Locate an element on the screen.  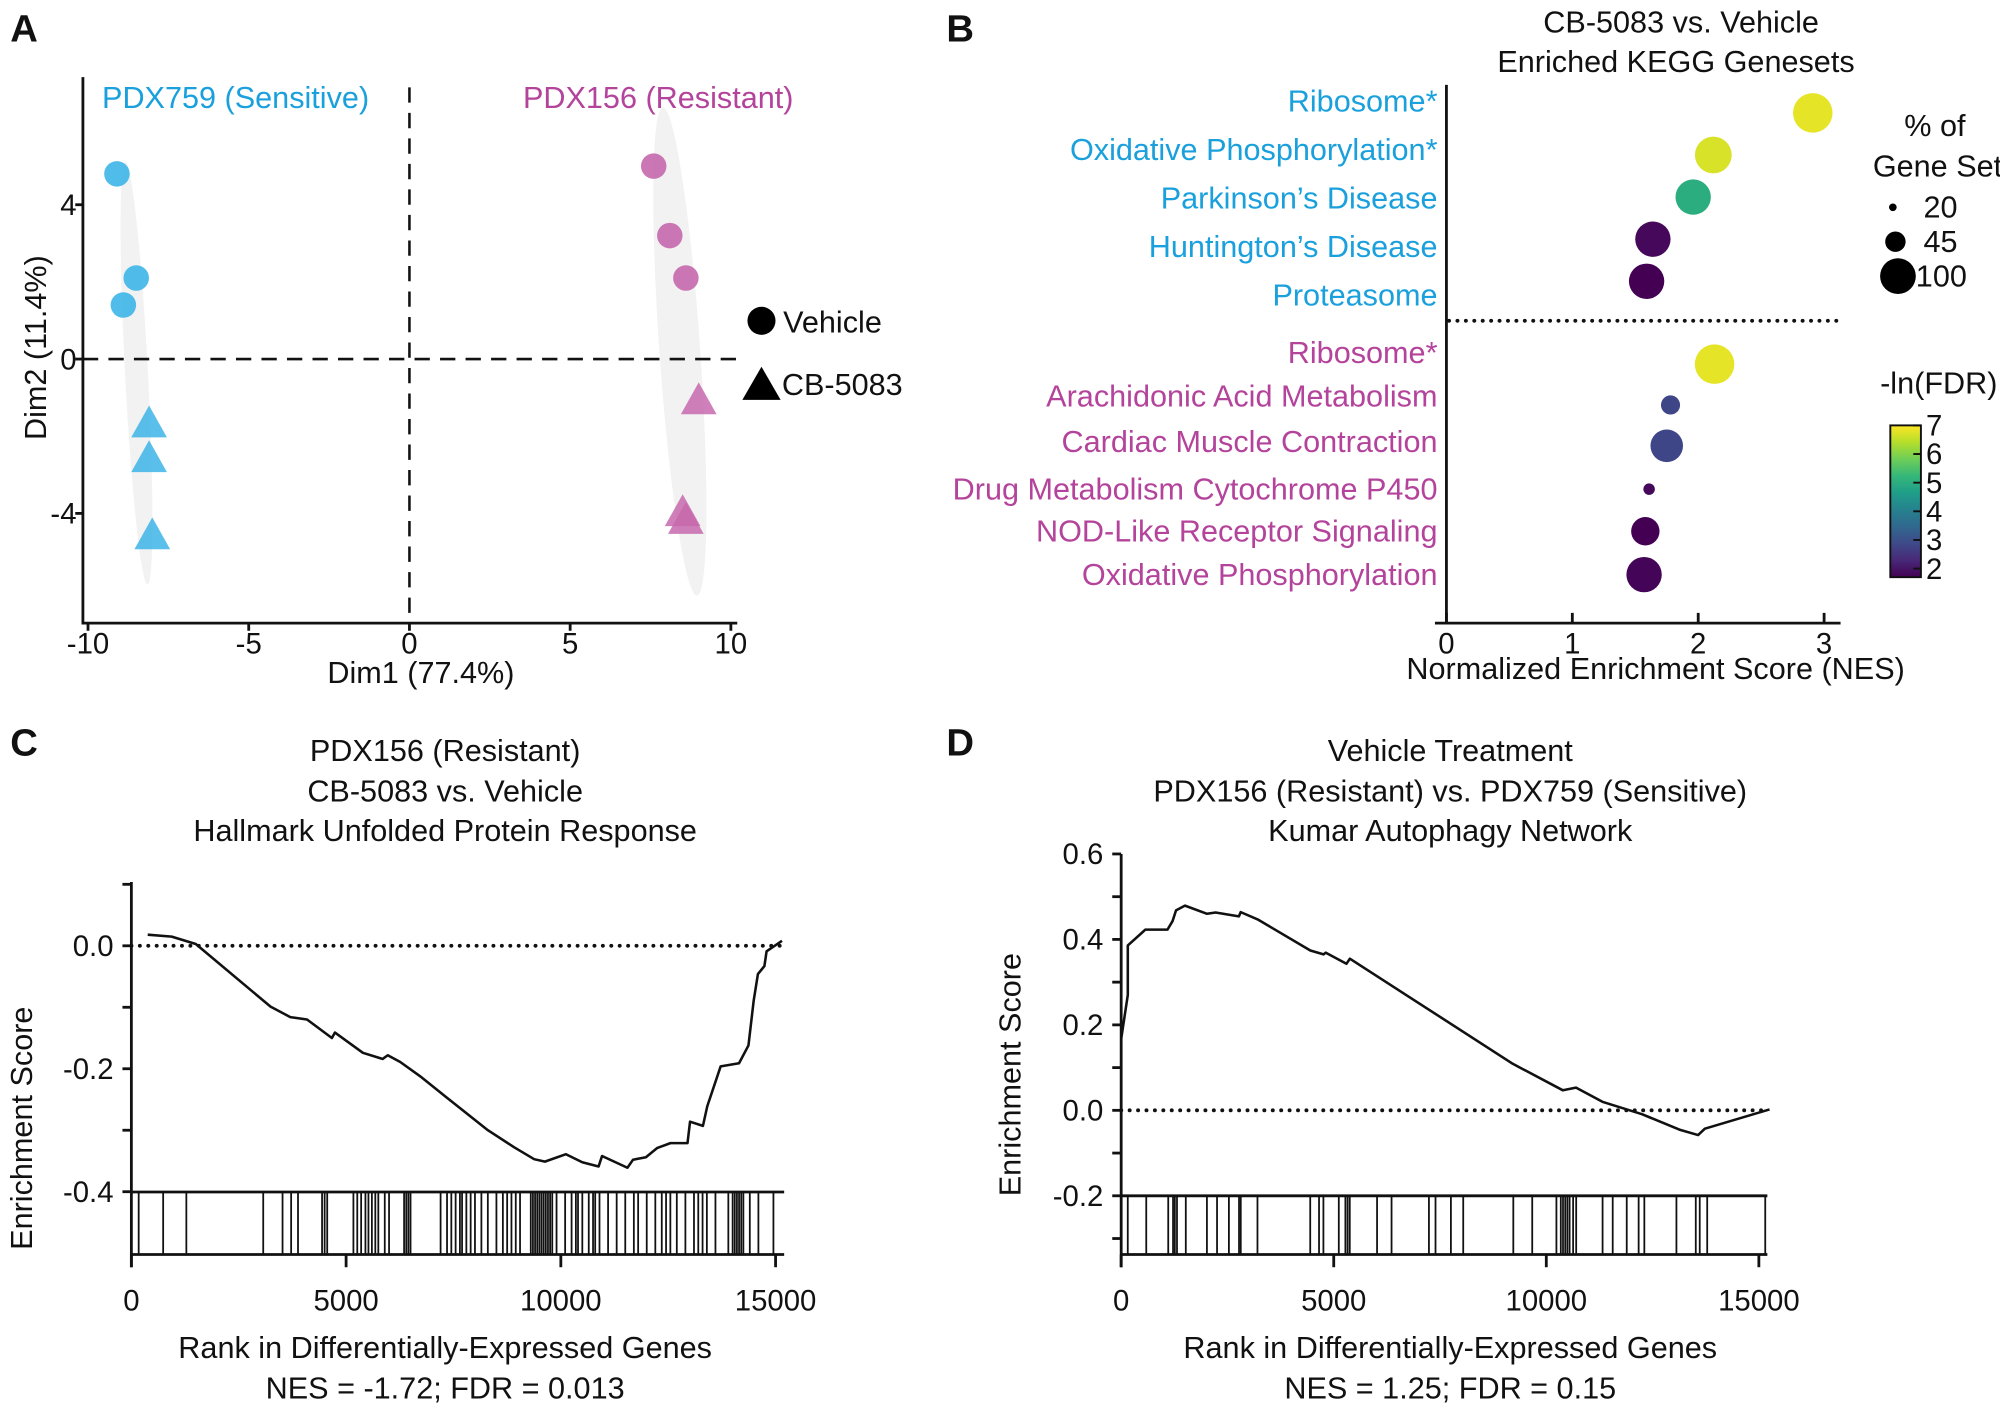
y-axis-title: Dim2 (11.4%) is located at coordinates (36, 347).